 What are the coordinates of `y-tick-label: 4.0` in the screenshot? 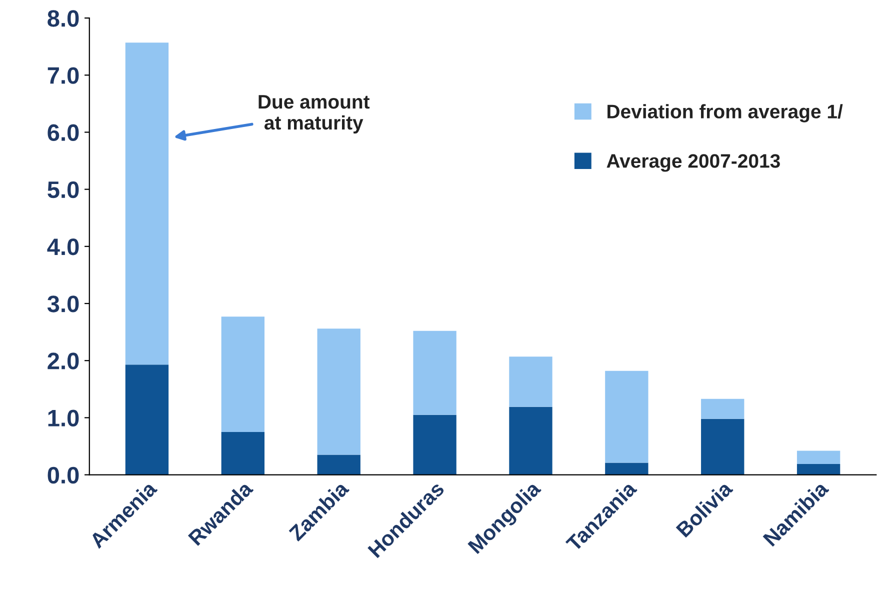 It's located at (63, 247).